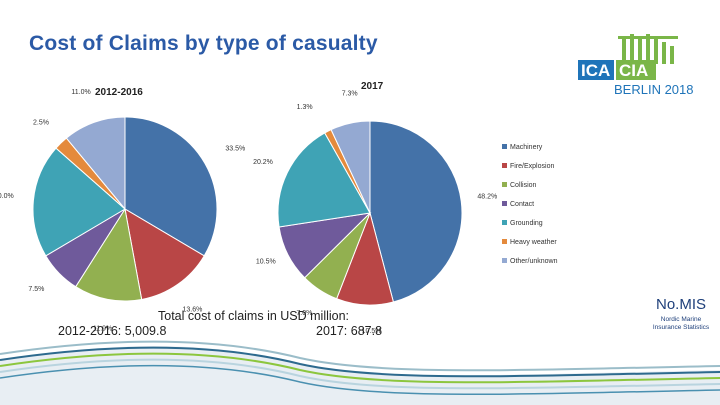 Image resolution: width=720 pixels, height=405 pixels. Describe the element at coordinates (504, 184) in the screenshot. I see `legend-swatch-collision` at that location.